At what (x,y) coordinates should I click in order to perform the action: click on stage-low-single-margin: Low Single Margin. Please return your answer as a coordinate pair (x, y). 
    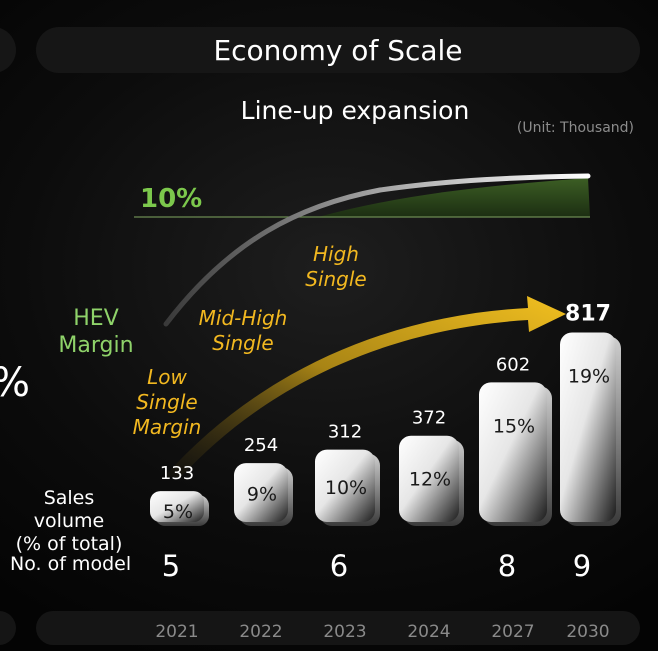
    Looking at the image, I should click on (167, 402).